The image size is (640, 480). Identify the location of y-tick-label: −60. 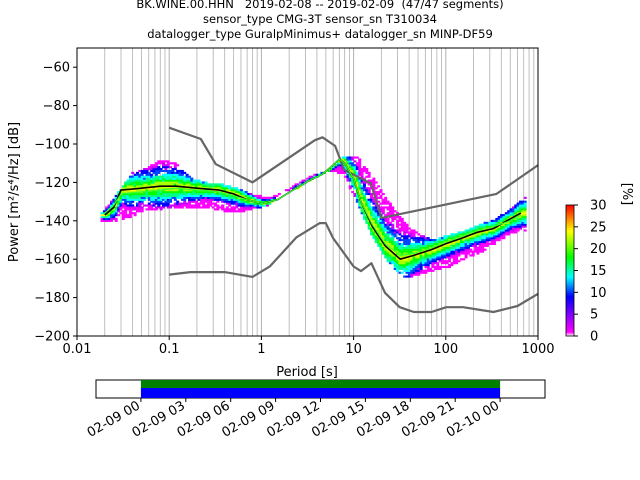
(56, 68).